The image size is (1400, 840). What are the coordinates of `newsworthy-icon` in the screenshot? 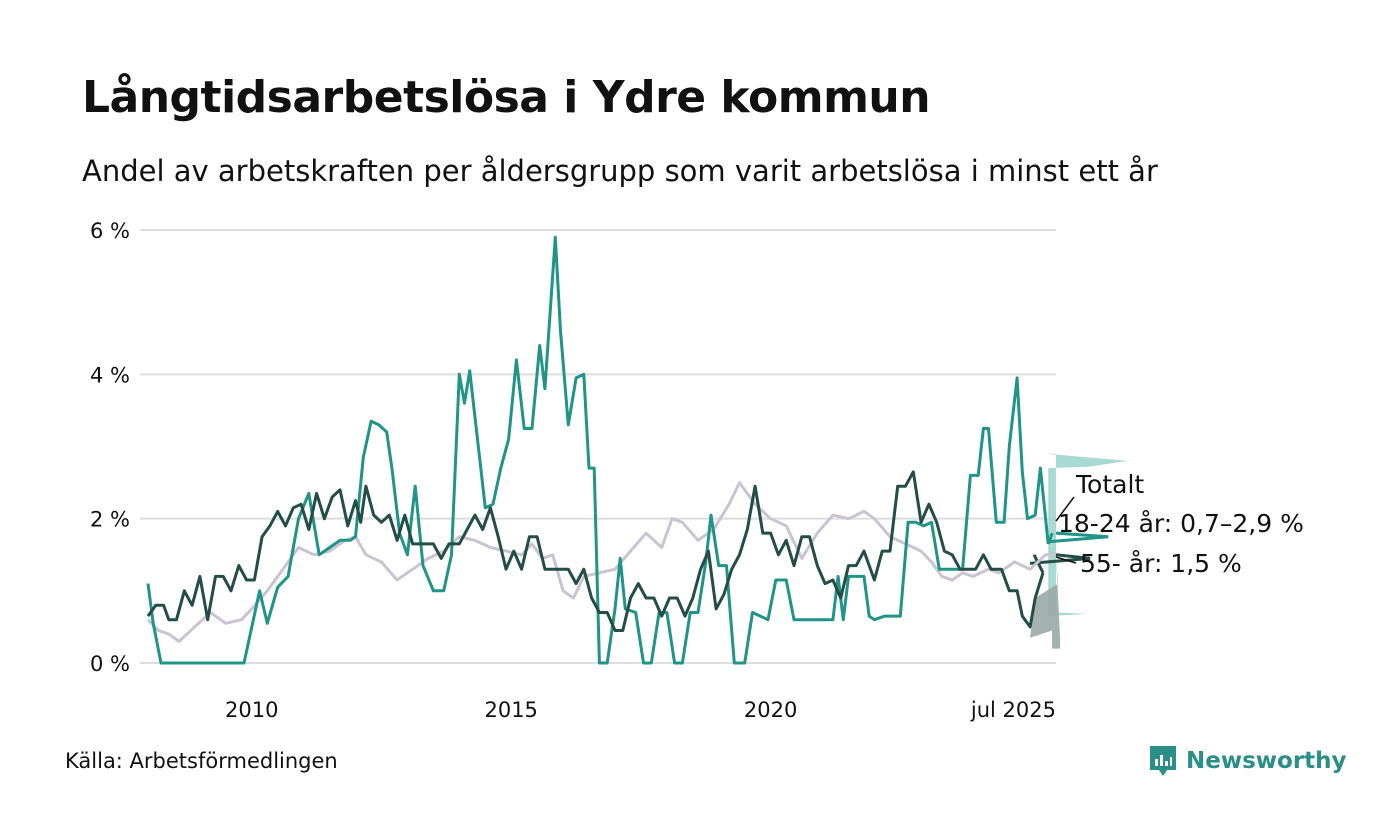 It's located at (1163, 761).